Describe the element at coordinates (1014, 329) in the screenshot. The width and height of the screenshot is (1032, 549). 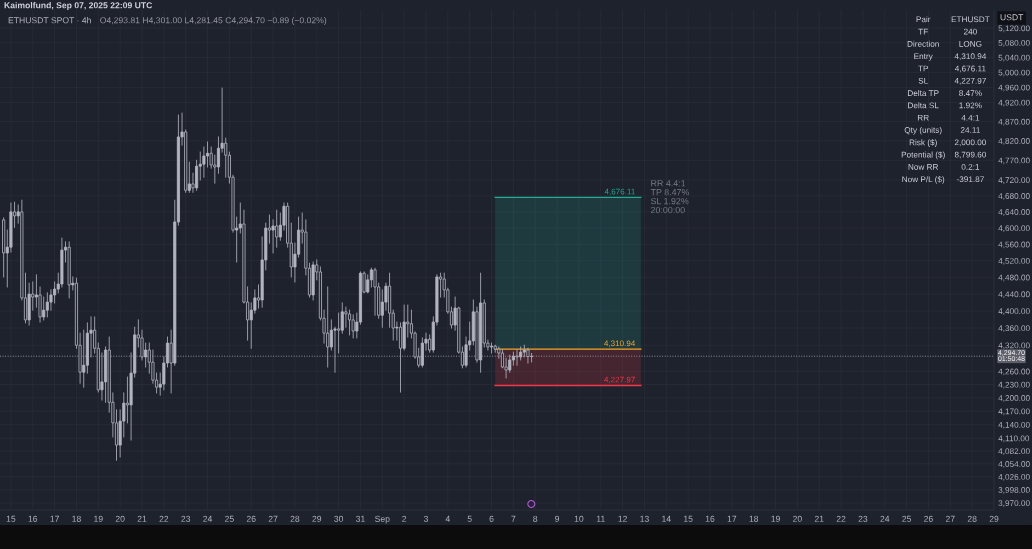
I see `y-tick-label: 4,360.00` at that location.